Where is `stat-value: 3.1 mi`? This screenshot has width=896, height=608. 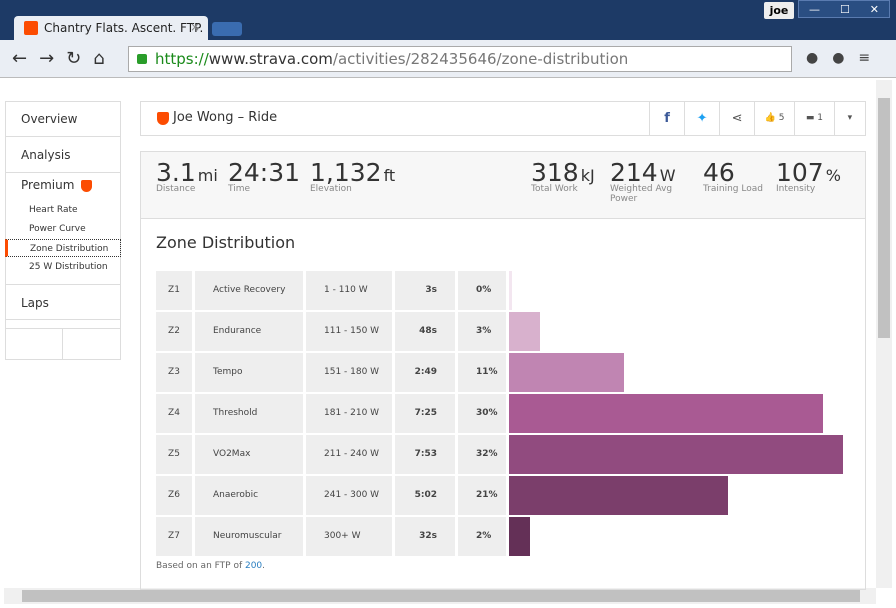 stat-value: 3.1 mi is located at coordinates (187, 172).